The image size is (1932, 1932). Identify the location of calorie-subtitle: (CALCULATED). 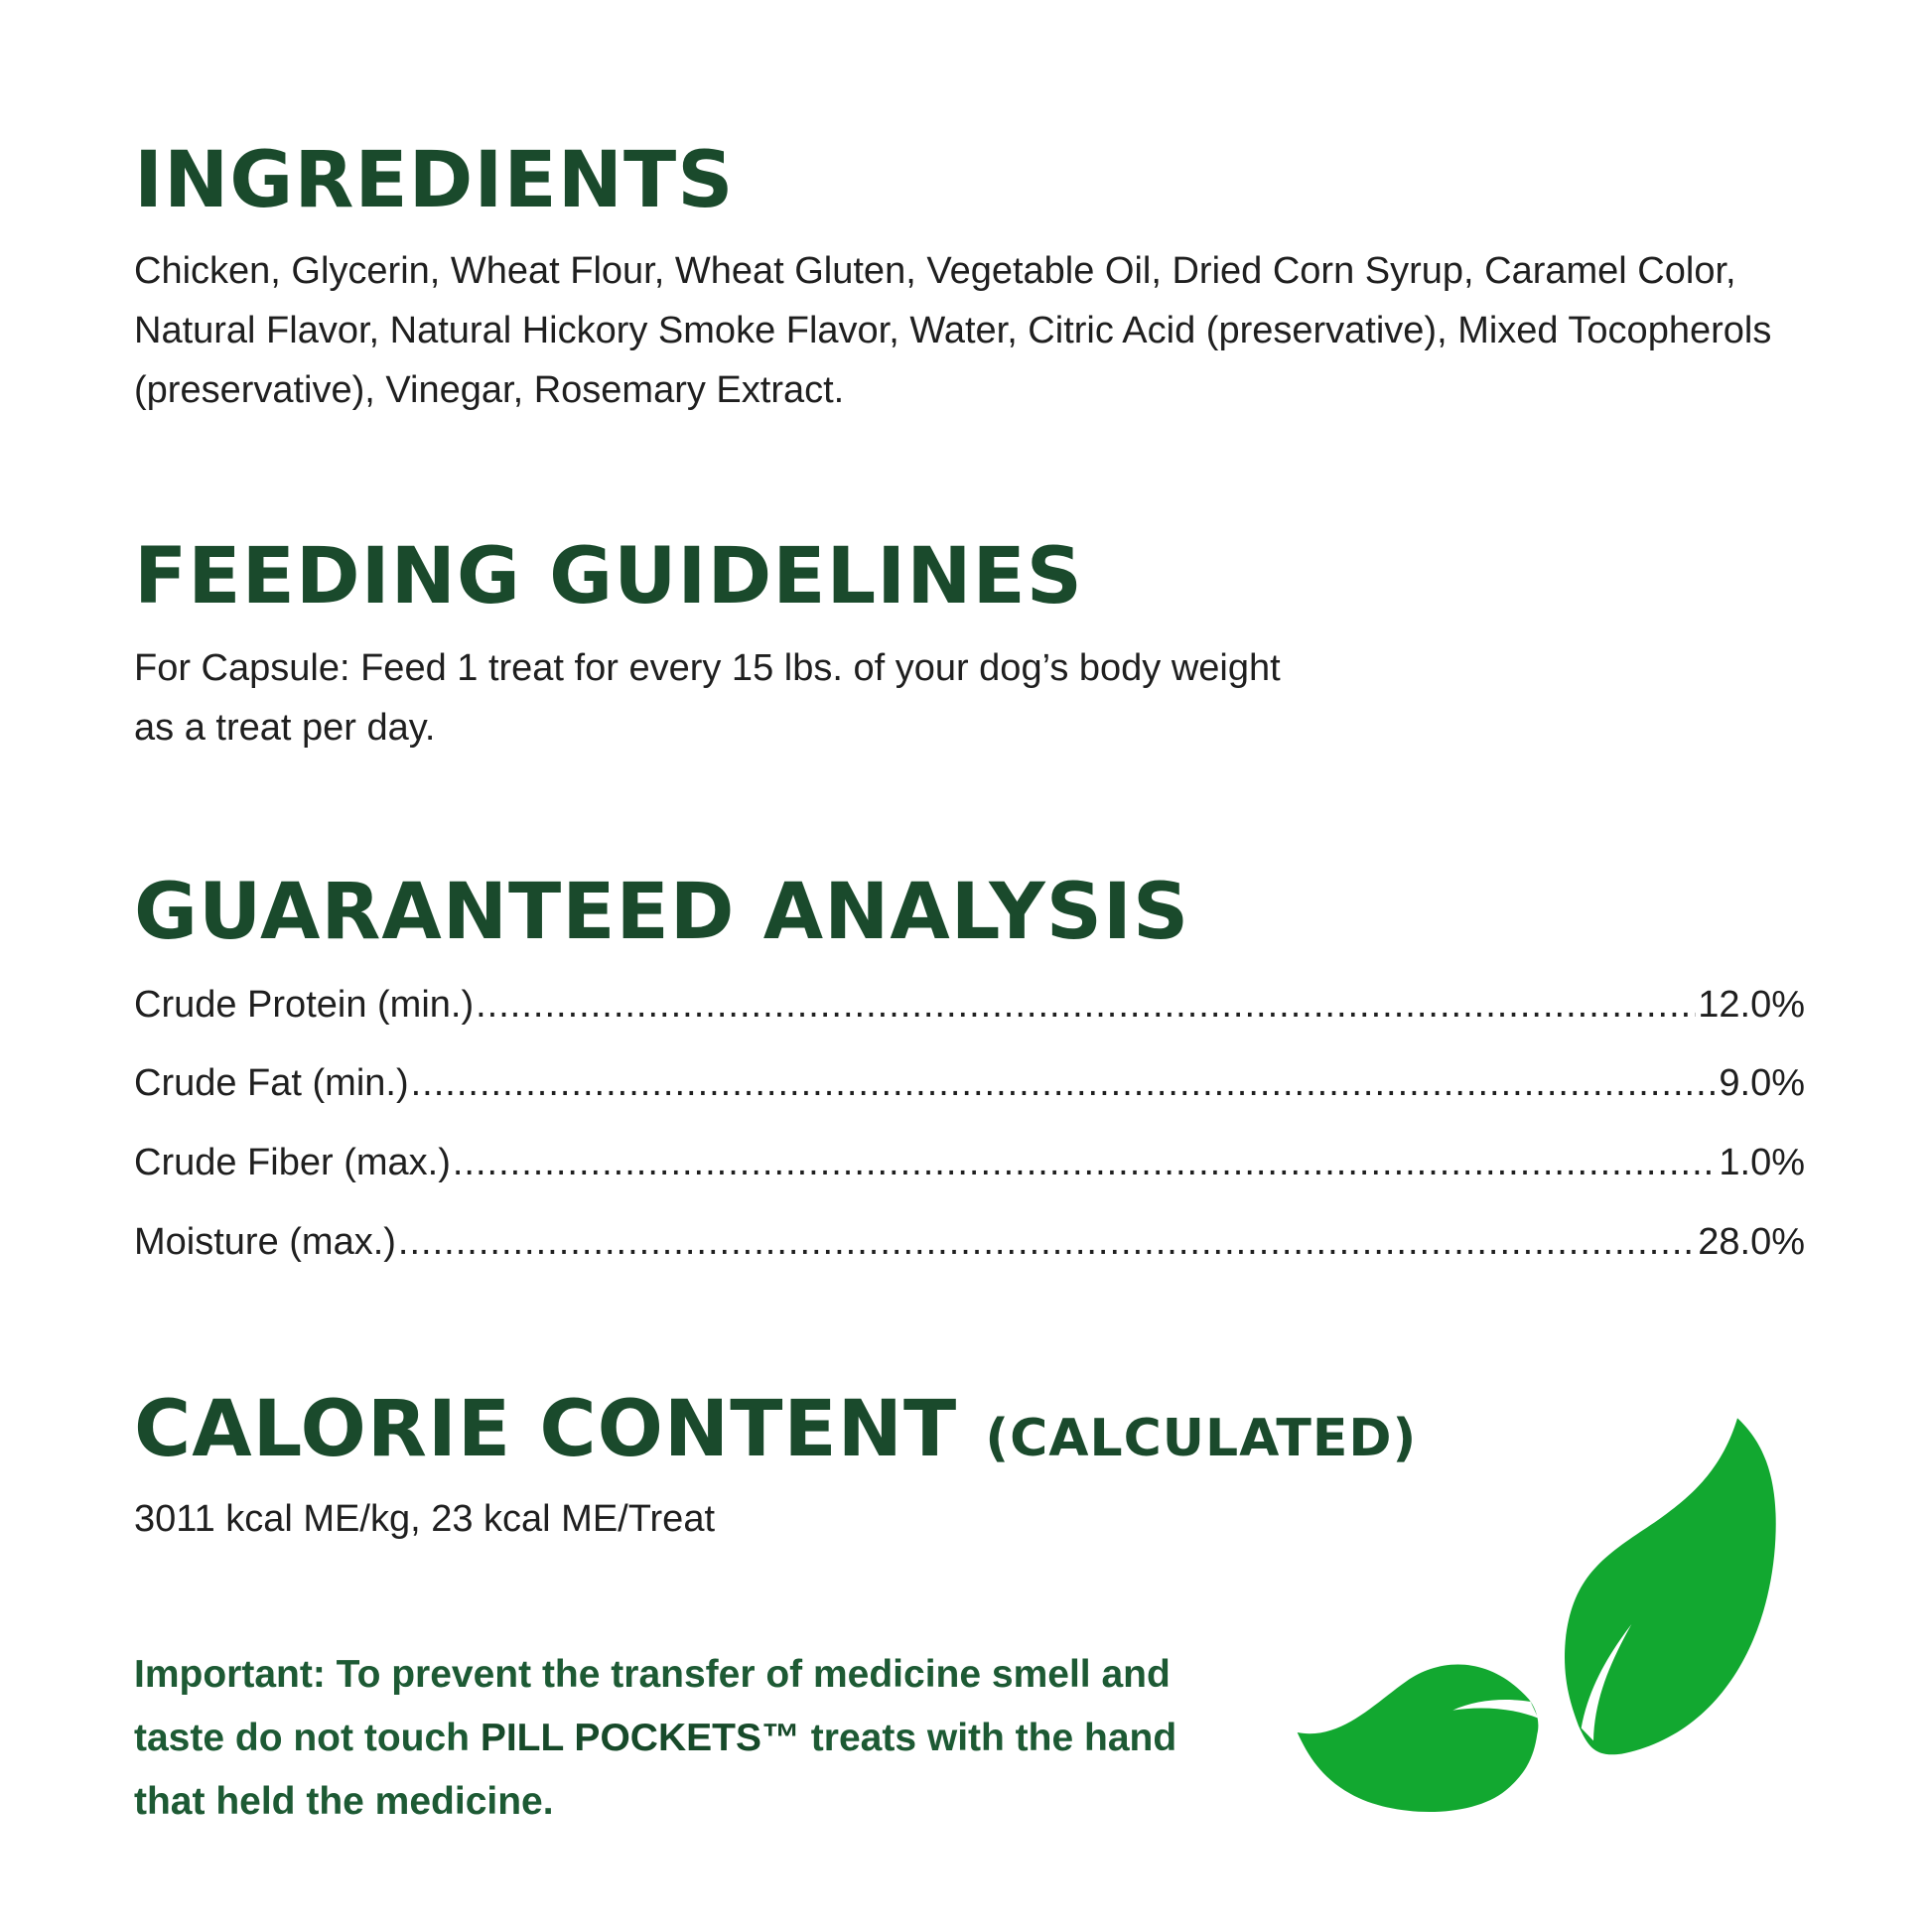
(1201, 1438).